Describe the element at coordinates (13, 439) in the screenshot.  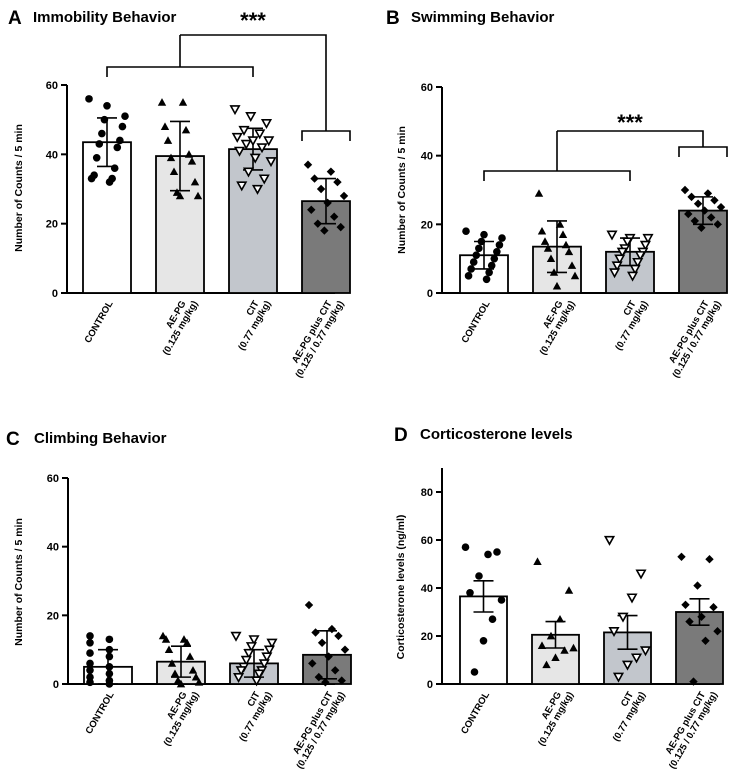
I see `panel-letter-c: C` at that location.